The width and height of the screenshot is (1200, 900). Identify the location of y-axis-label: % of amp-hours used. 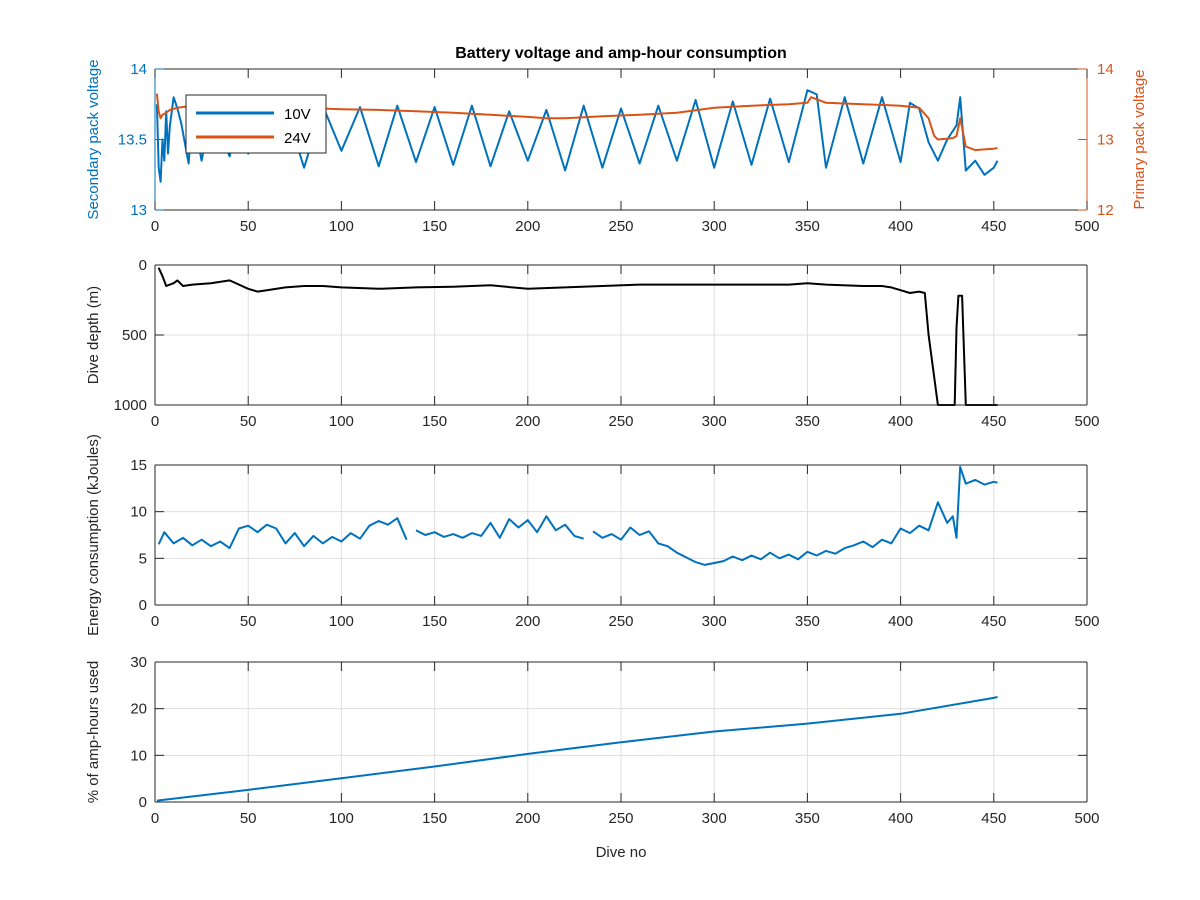
(93, 732).